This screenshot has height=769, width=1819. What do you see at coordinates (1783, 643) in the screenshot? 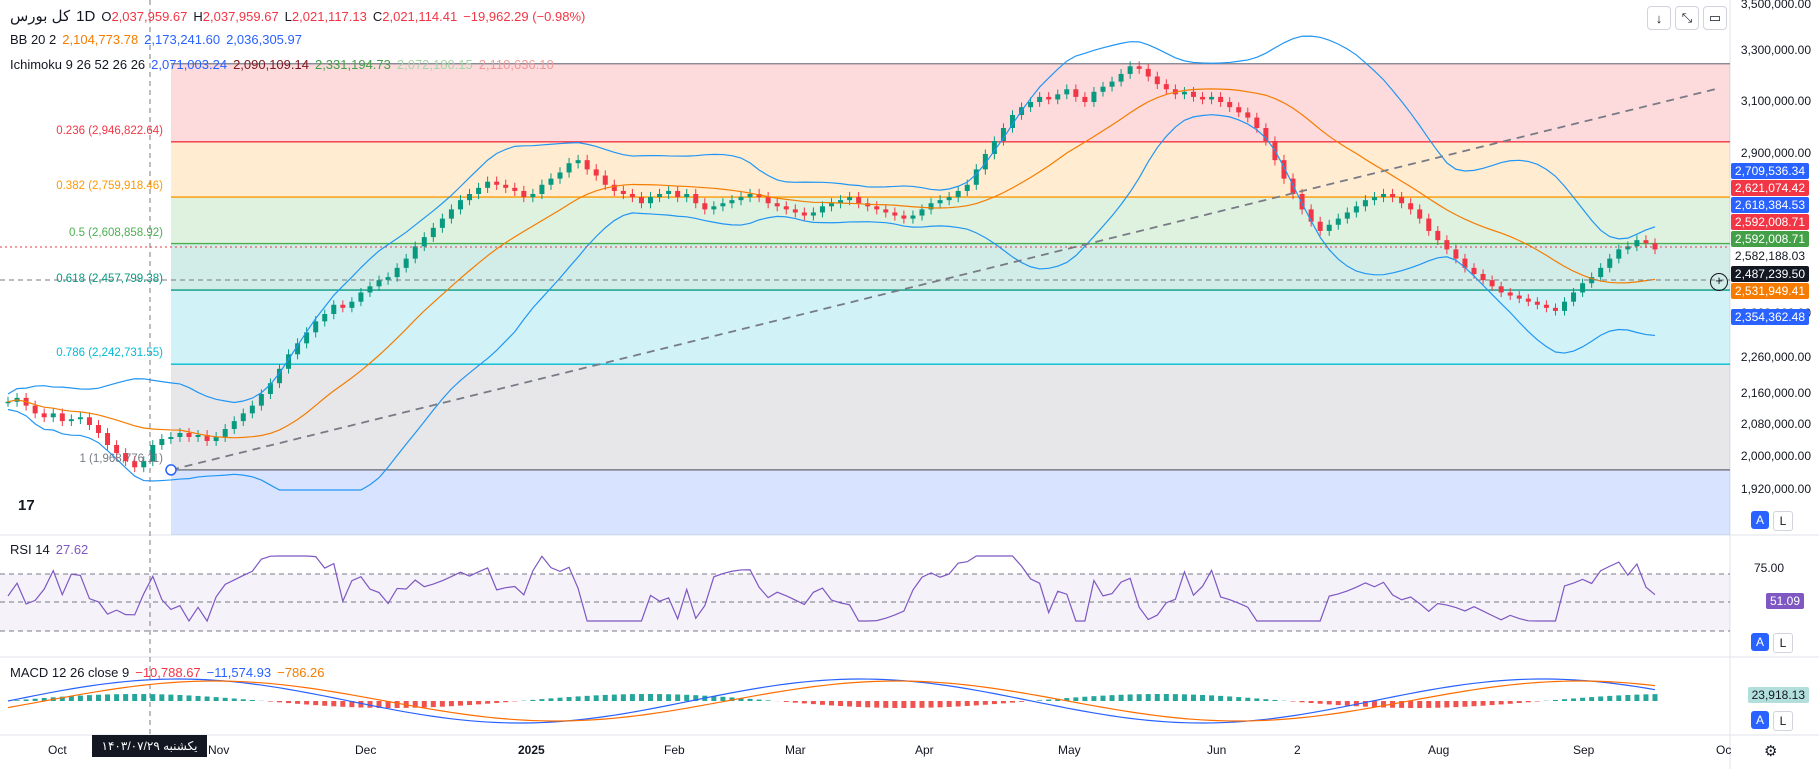
I see `rsi-log-scale-button: L` at bounding box center [1783, 643].